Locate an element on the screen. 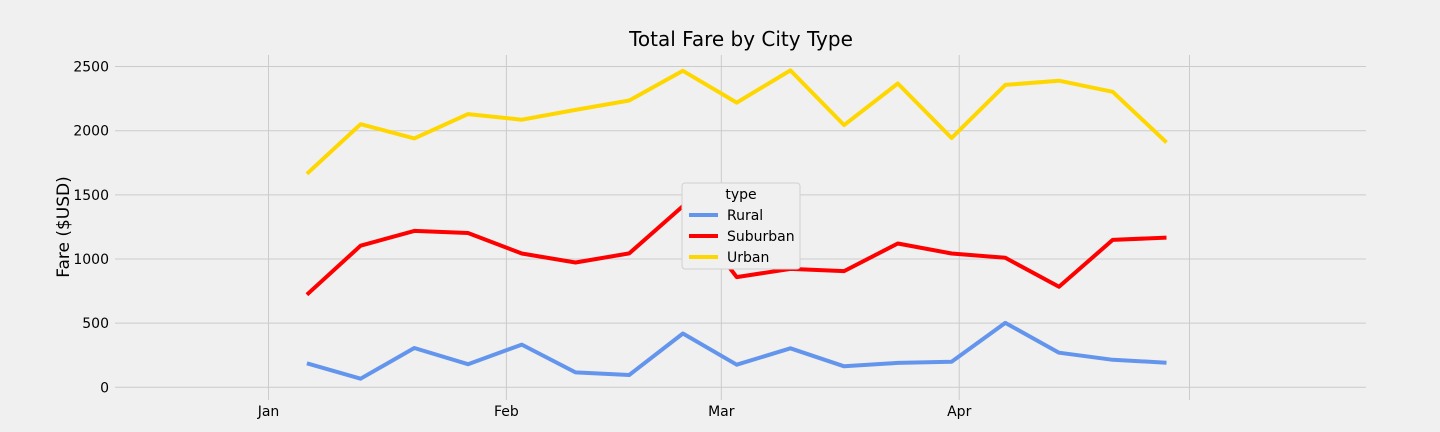 This screenshot has width=1440, height=432. y-tick-labels: 0 500 1000 1500 2000 2500 is located at coordinates (91, 228).